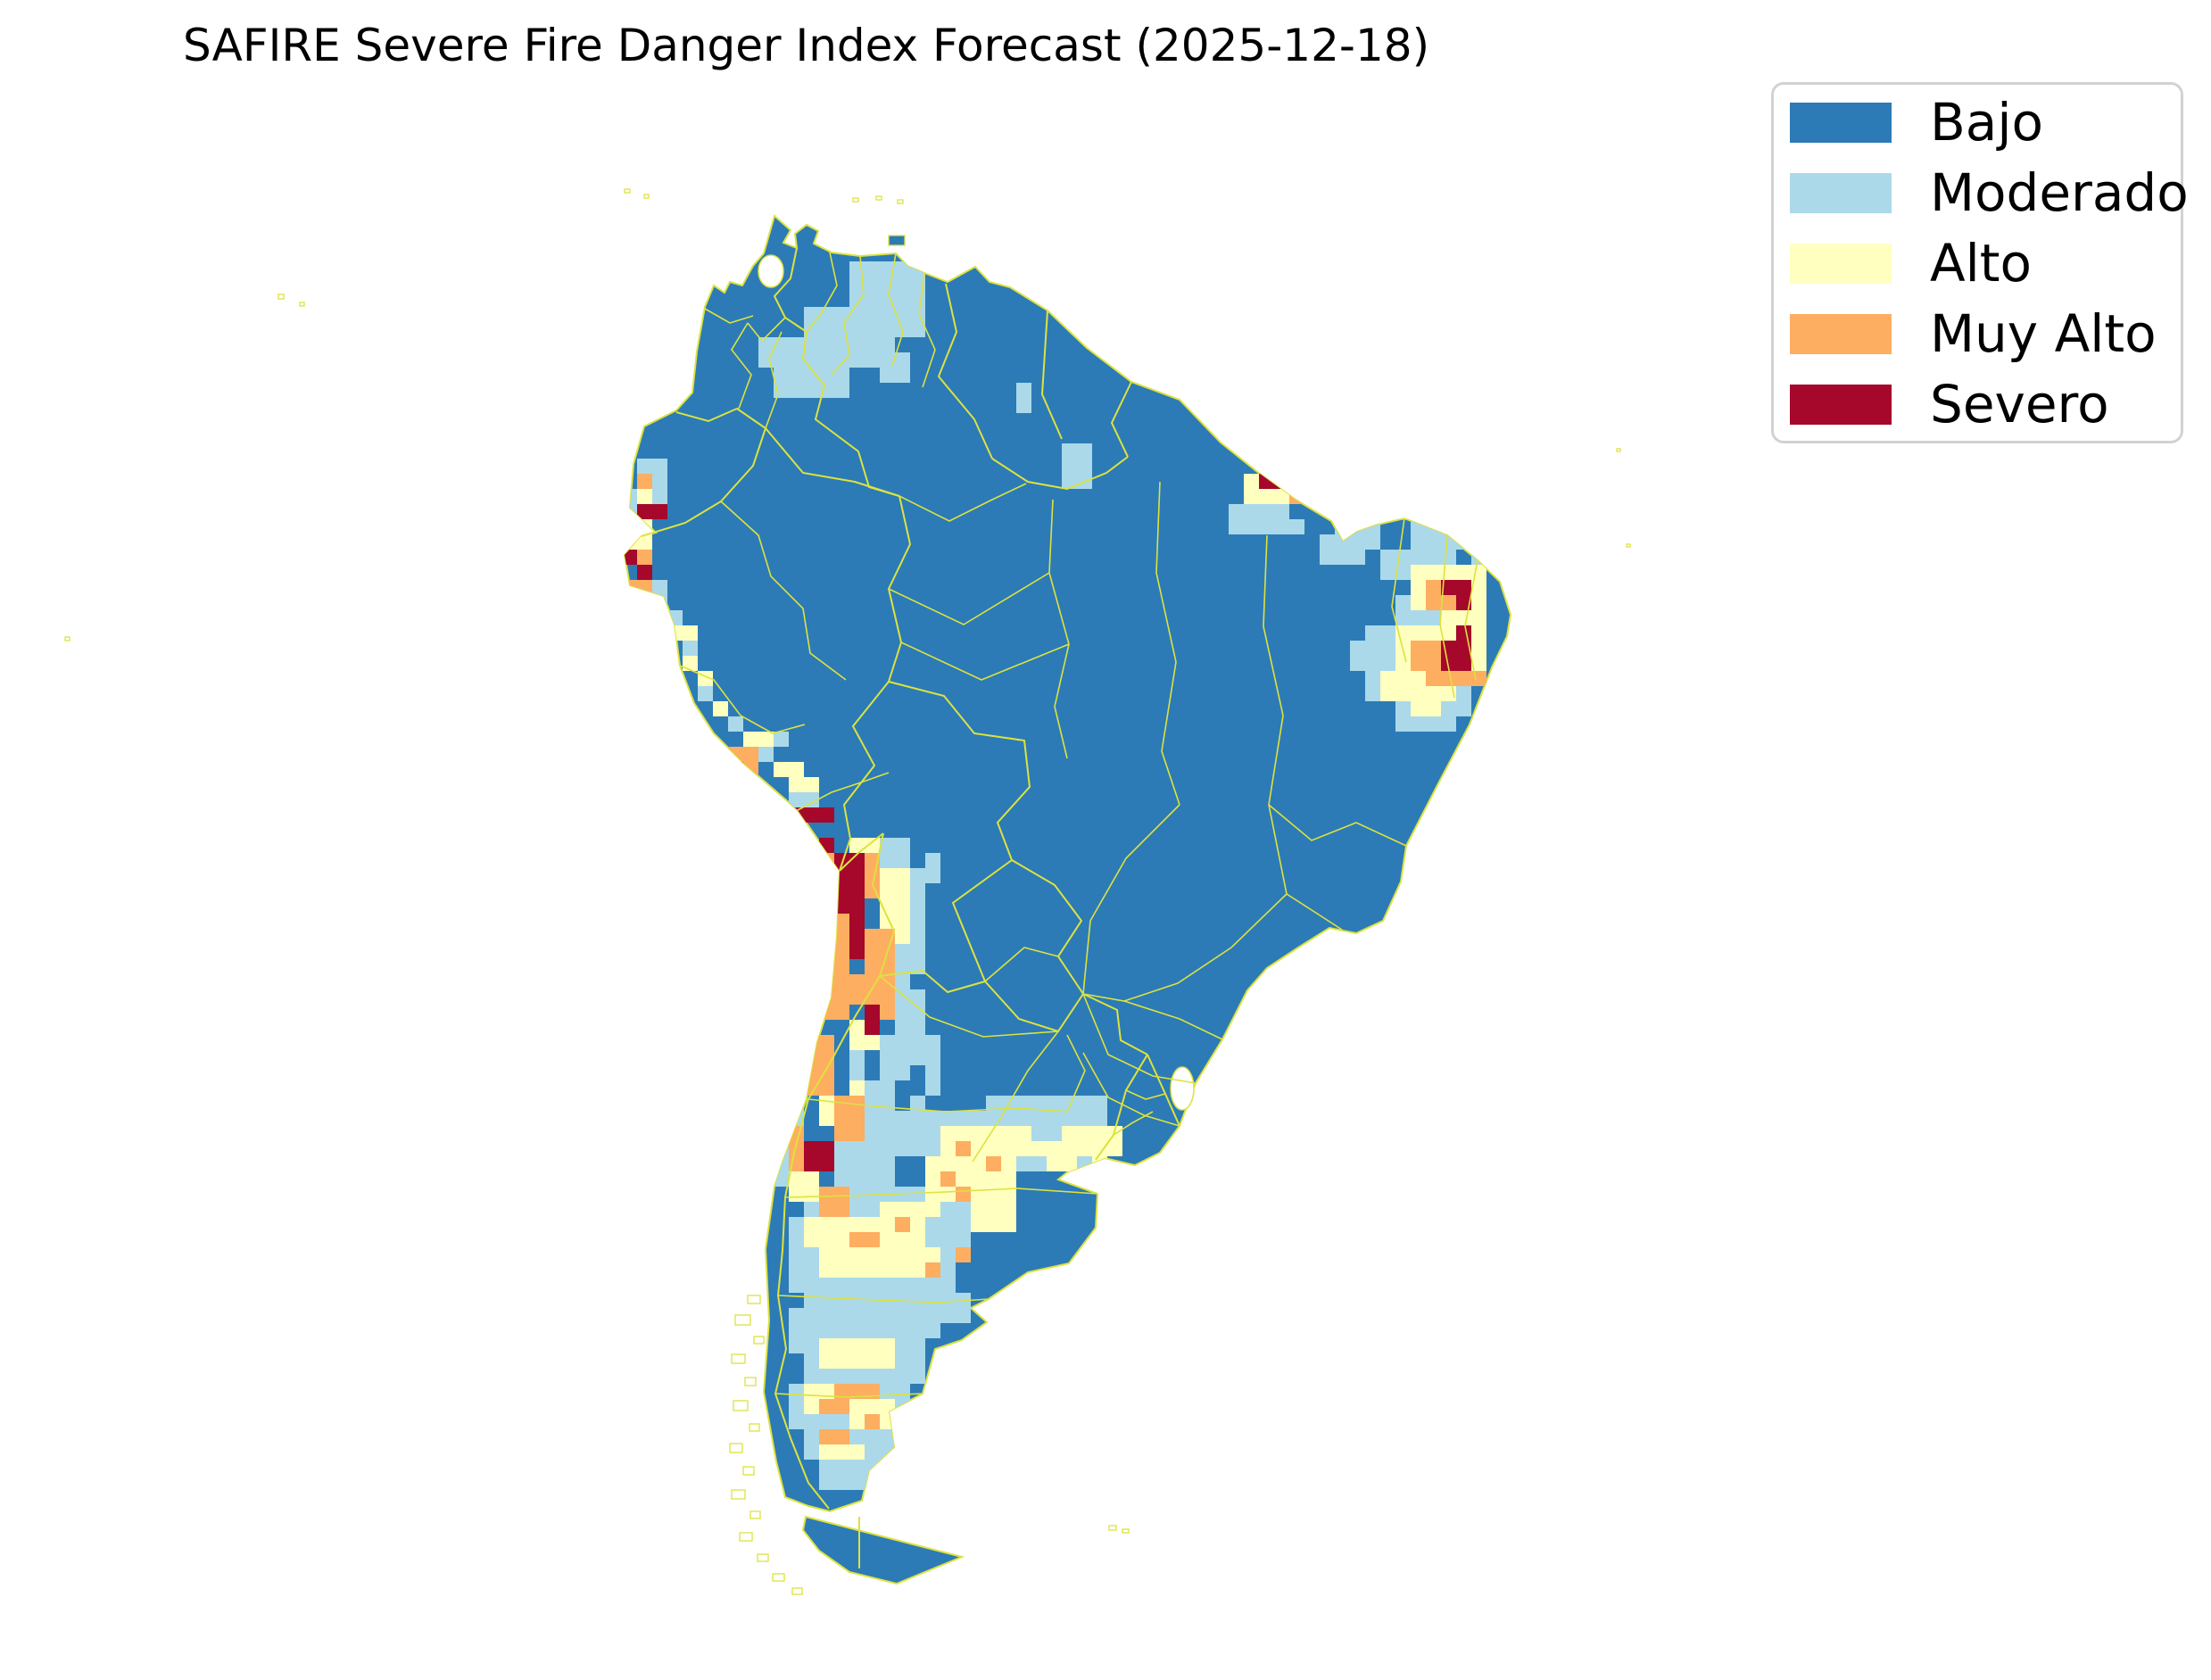  What do you see at coordinates (2044, 333) in the screenshot?
I see `legend-label-muy-alto: Muy Alto` at bounding box center [2044, 333].